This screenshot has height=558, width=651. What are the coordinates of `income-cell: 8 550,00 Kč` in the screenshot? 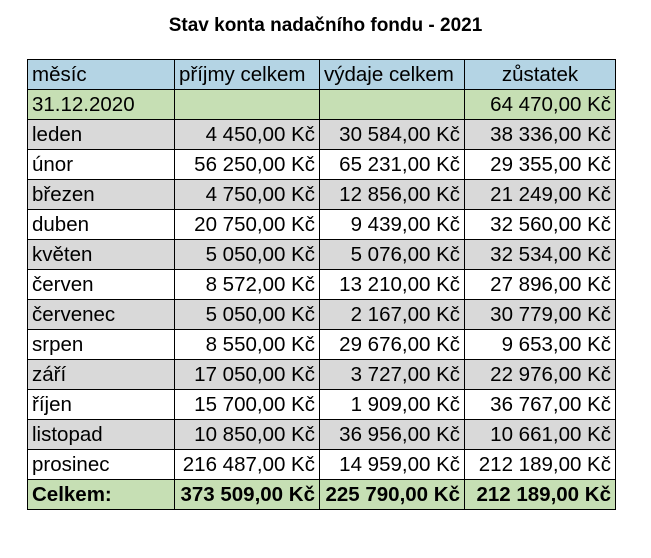 It's located at (247, 344).